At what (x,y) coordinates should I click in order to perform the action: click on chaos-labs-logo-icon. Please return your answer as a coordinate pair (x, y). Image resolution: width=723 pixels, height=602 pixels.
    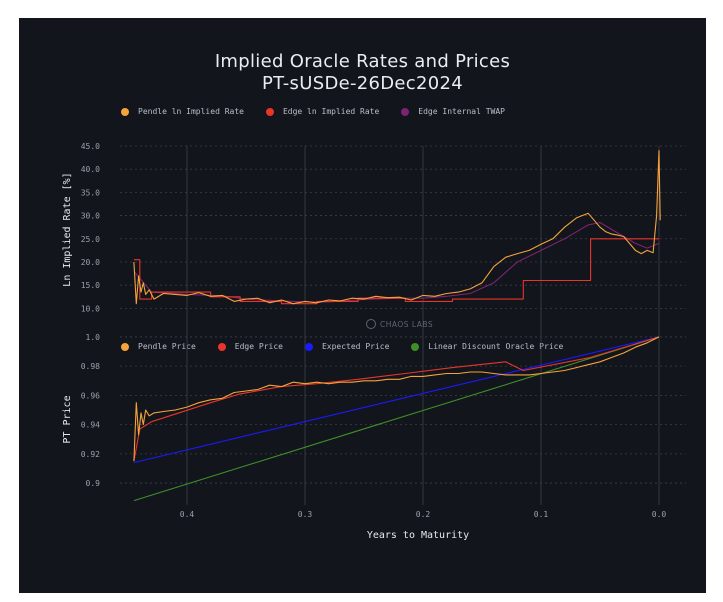
    Looking at the image, I should click on (371, 324).